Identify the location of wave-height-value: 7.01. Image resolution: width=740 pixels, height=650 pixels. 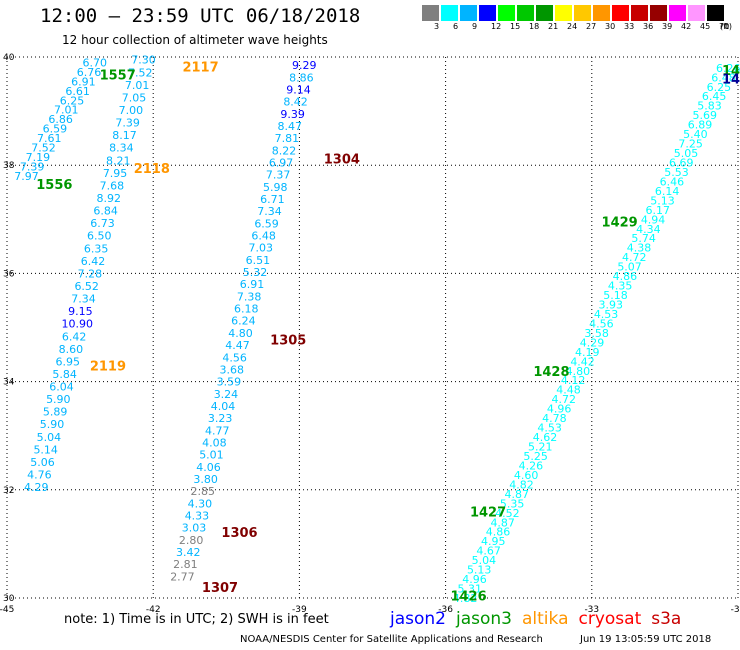
(66, 110).